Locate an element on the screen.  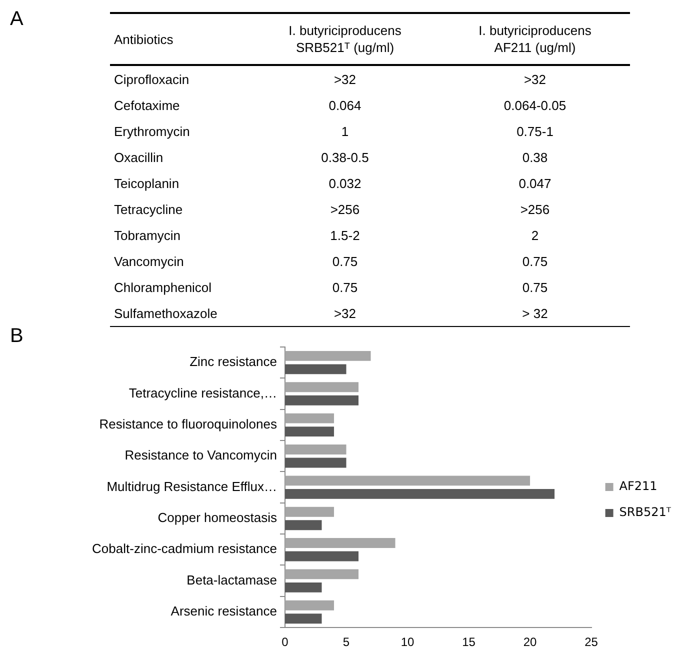
x-tick-label: 5 is located at coordinates (346, 642).